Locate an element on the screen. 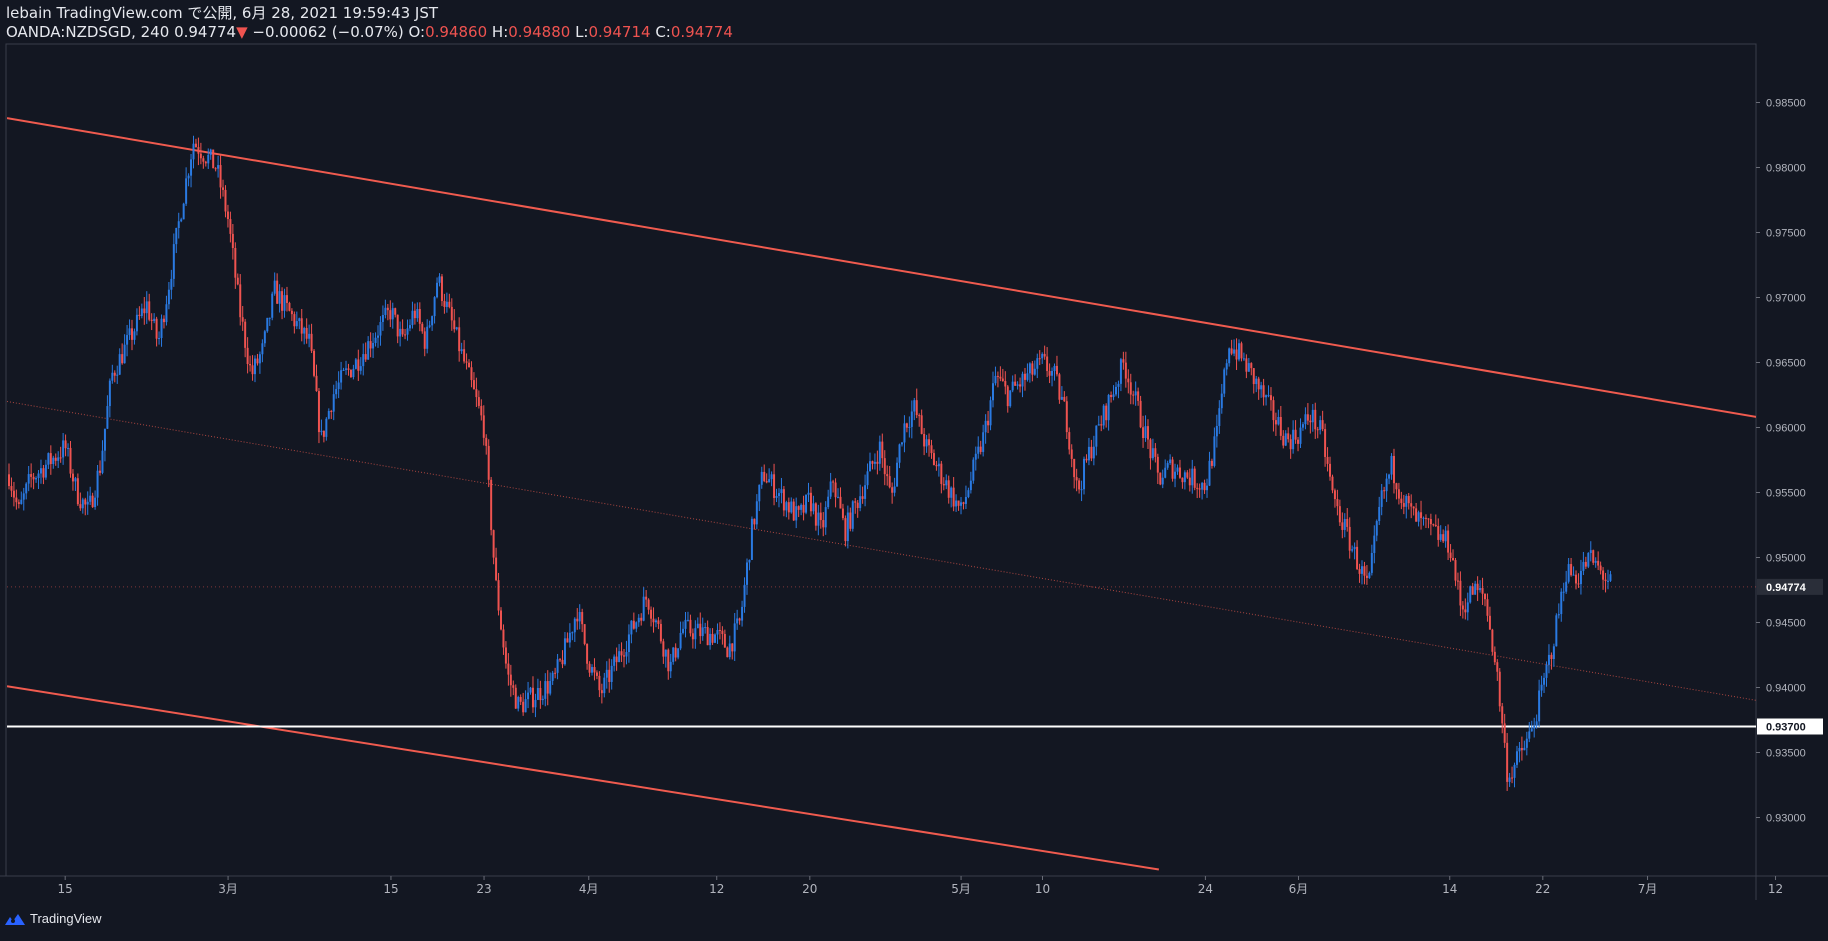  time-axis: 15 3月 15 23 4月 12 20 5月 10 24 6月 14 22 7月 12 is located at coordinates (921, 886).